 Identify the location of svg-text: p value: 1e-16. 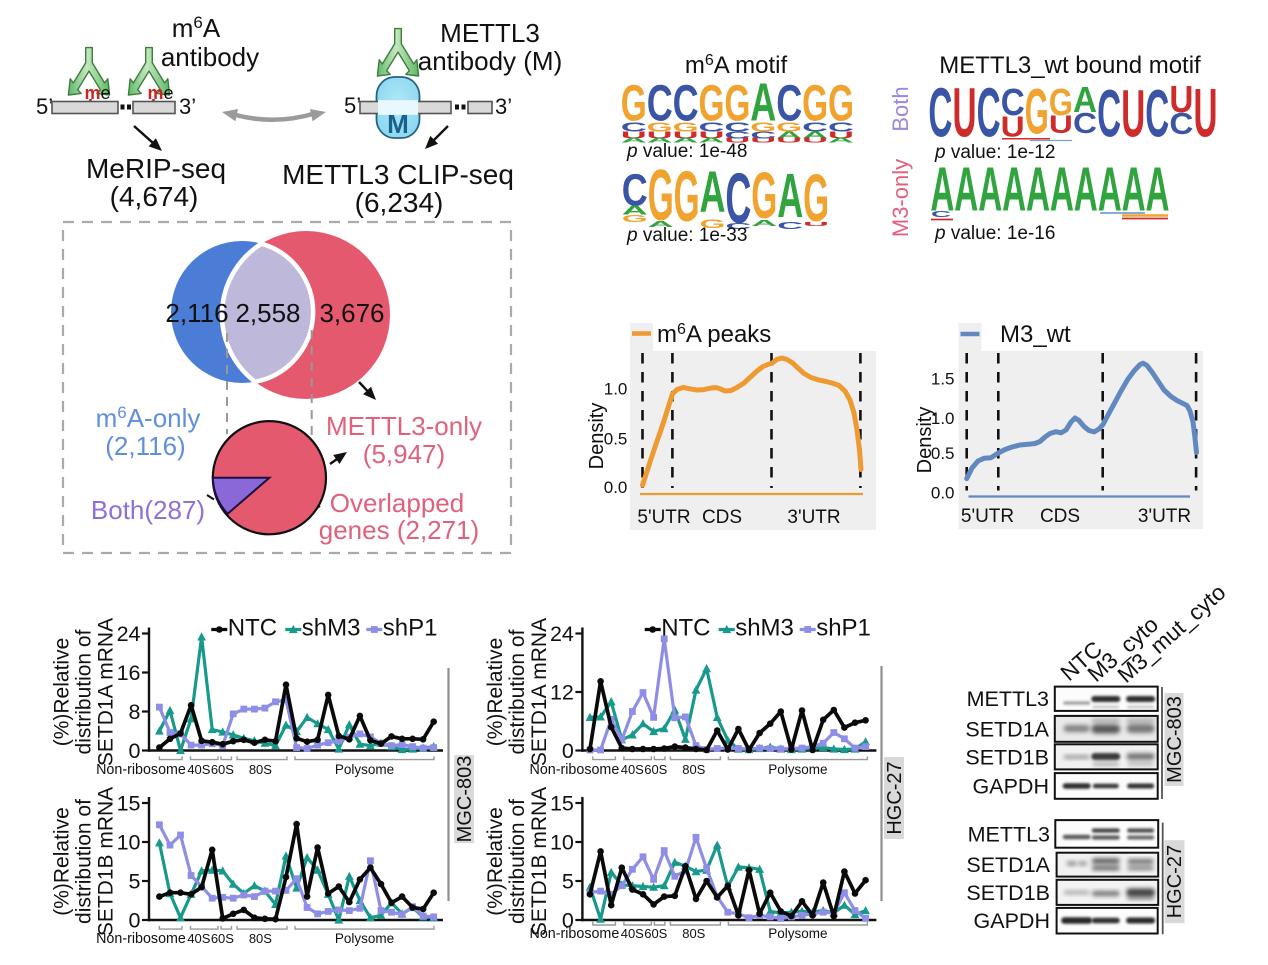
(994, 233).